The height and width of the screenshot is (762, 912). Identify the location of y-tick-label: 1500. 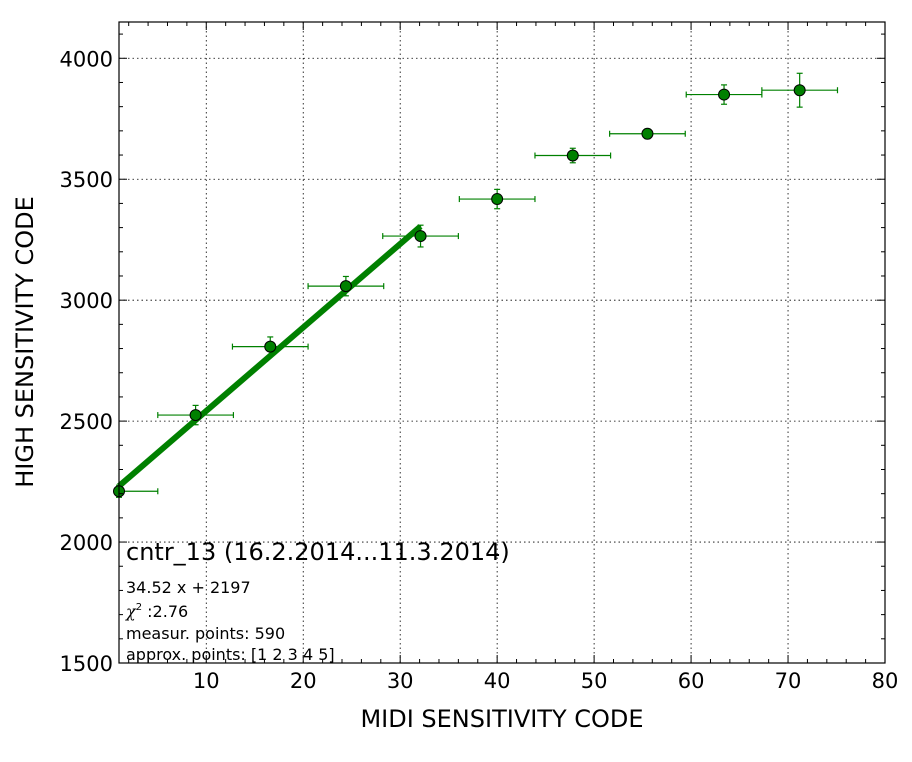
(86, 664).